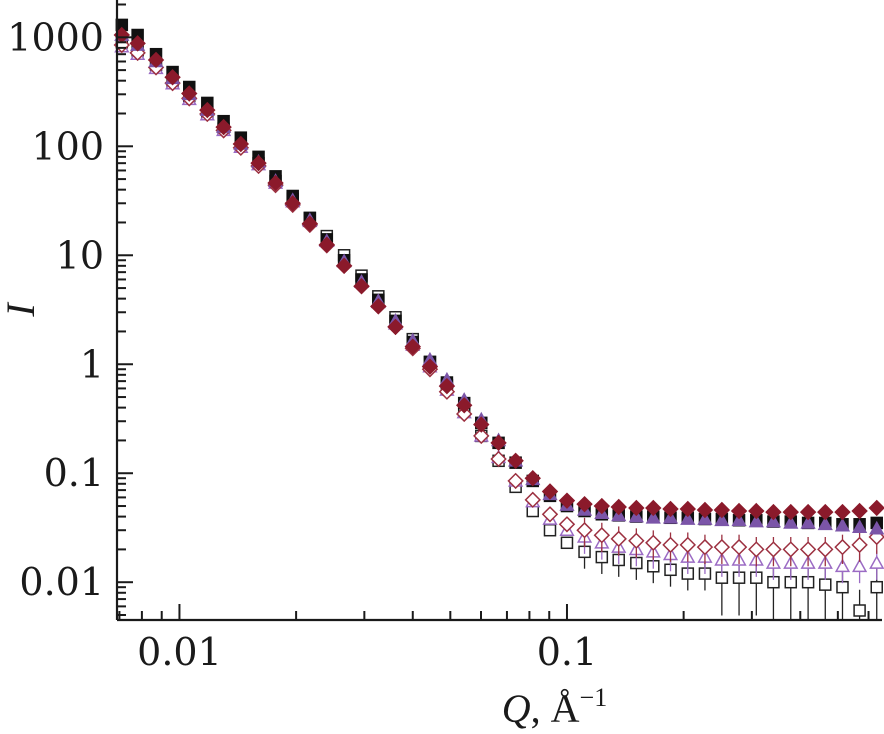 The image size is (884, 734). I want to click on x-axis-ticks: 0.01 0.1, so click(494, 639).